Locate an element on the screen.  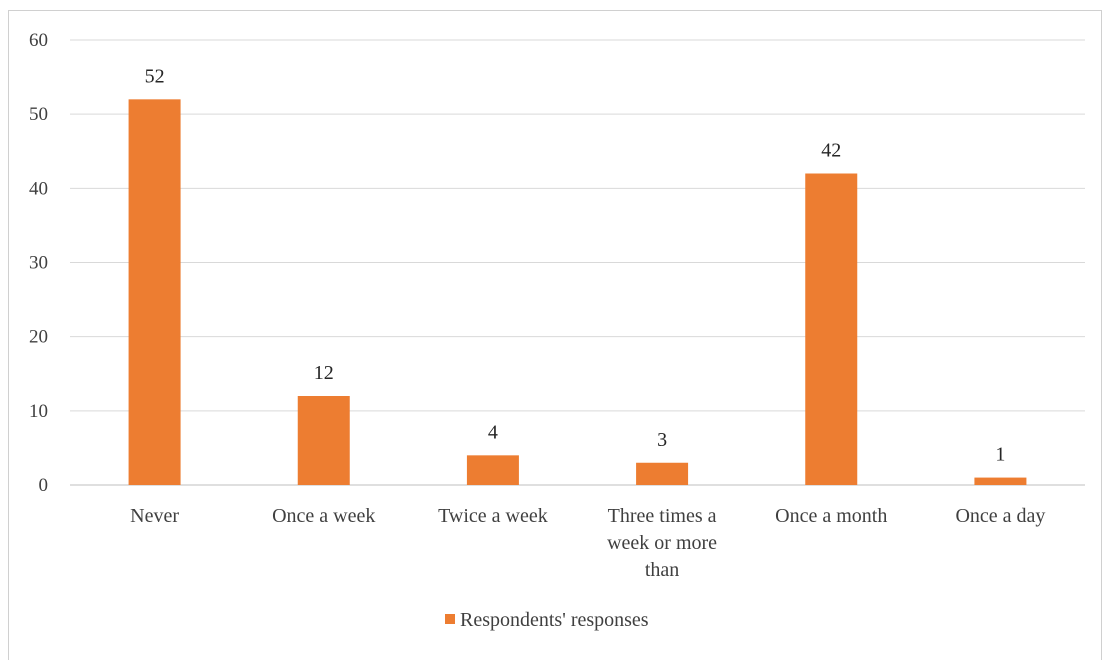
x-tick-label: Never is located at coordinates (154, 516).